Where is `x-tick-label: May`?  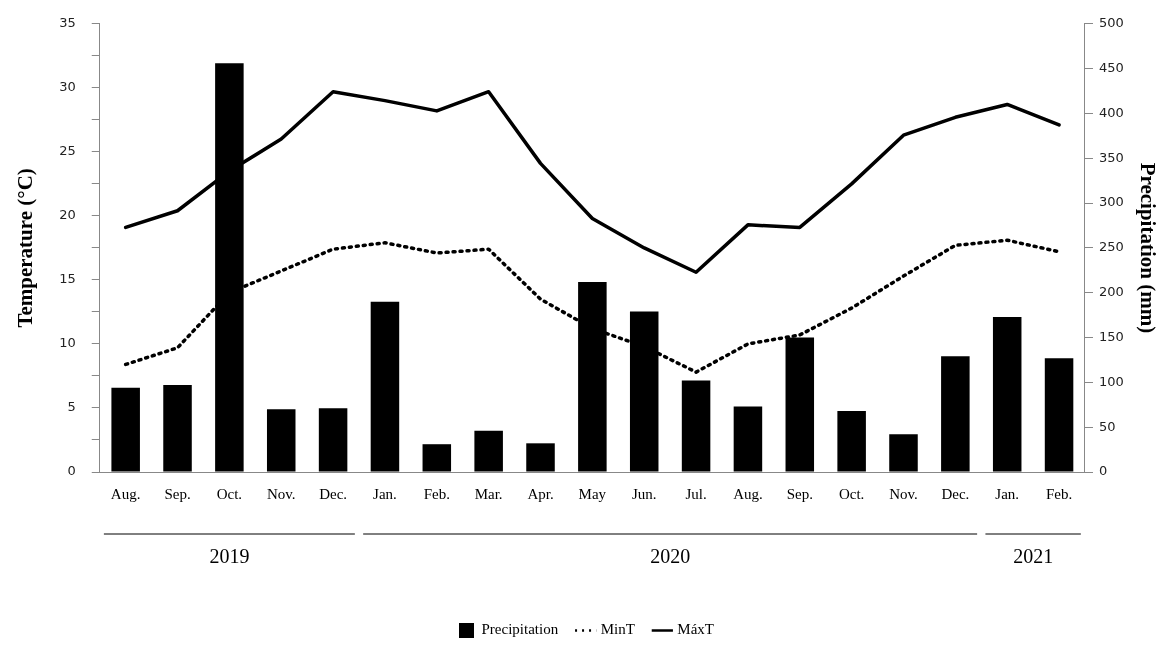
x-tick-label: May is located at coordinates (592, 493).